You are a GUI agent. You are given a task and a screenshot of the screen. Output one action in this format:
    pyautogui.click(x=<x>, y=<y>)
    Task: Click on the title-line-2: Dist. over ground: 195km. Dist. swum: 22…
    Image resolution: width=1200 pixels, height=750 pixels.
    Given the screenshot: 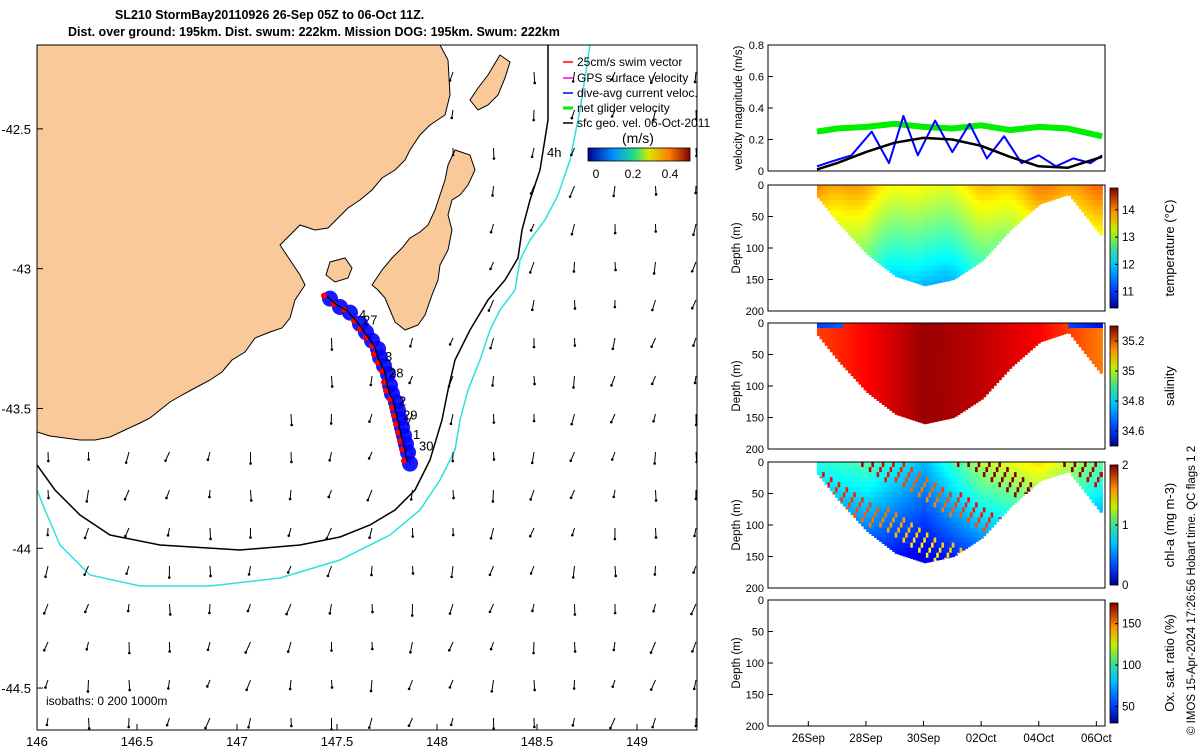 What is the action you would take?
    pyautogui.click(x=314, y=32)
    